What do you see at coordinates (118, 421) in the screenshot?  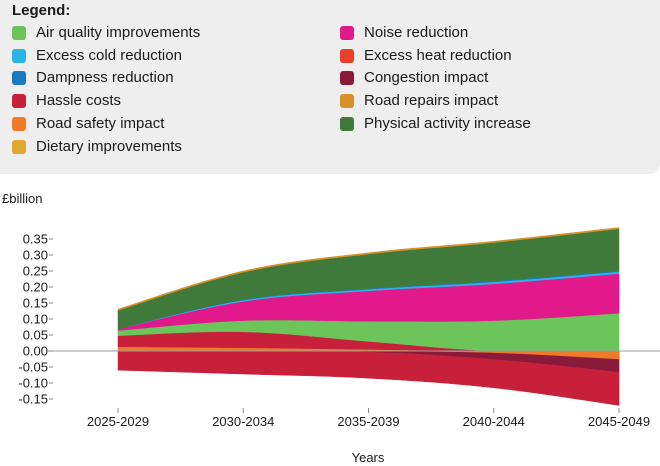 I see `x-tick-label: 2025-2029` at bounding box center [118, 421].